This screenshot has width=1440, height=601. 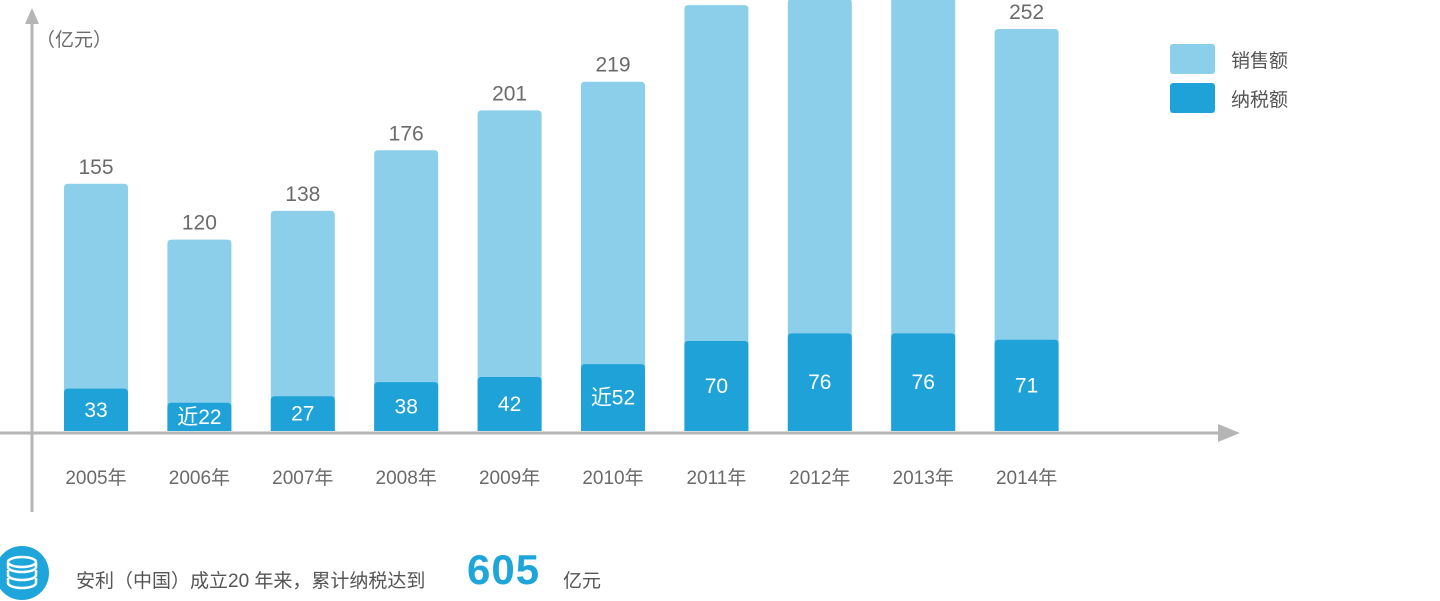 I want to click on y-axis-arrow, so click(x=32, y=16).